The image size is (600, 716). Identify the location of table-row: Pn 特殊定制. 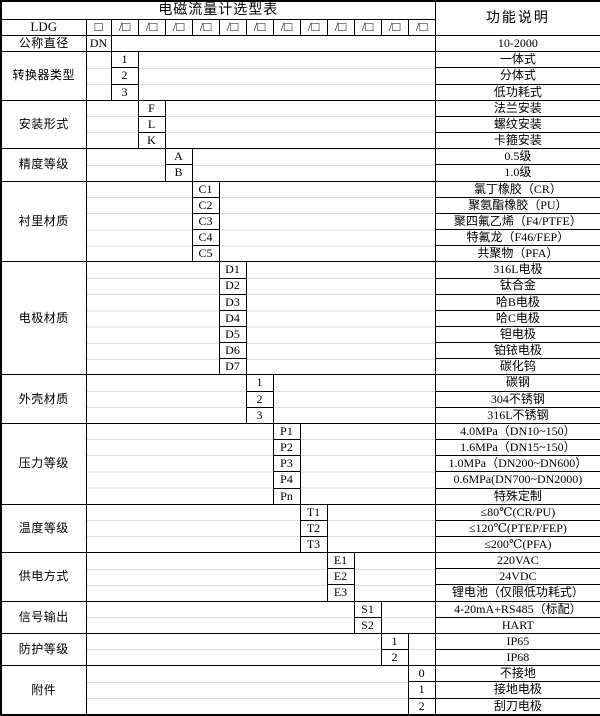
(300, 496).